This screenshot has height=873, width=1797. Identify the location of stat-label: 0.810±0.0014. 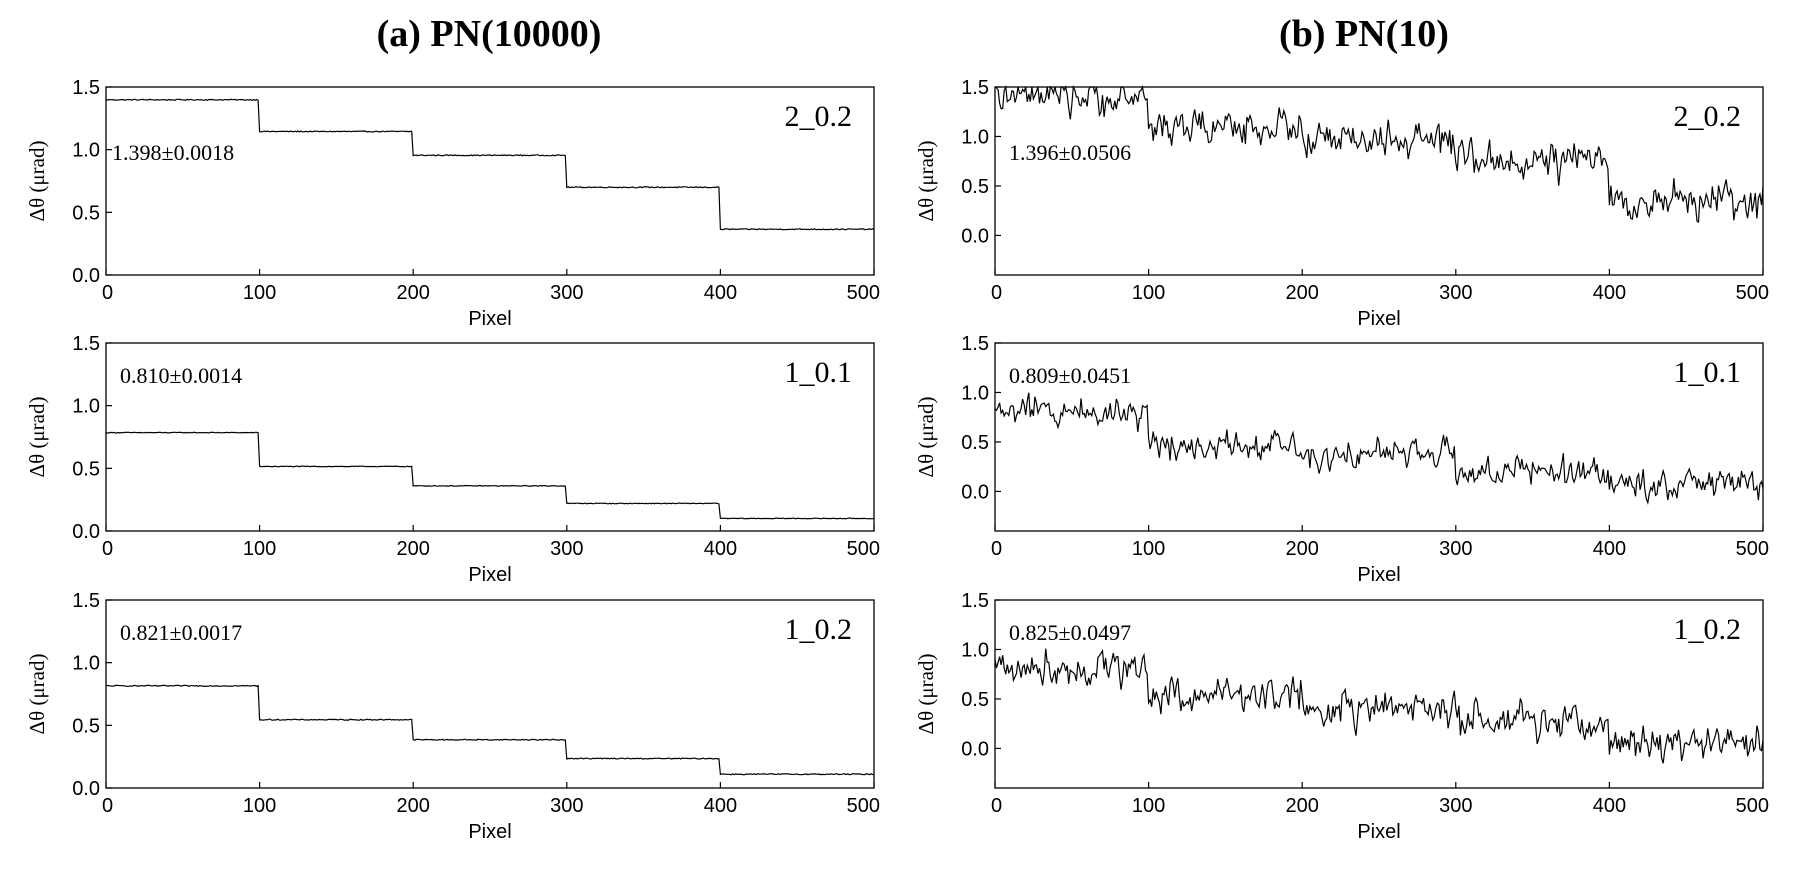
(181, 375).